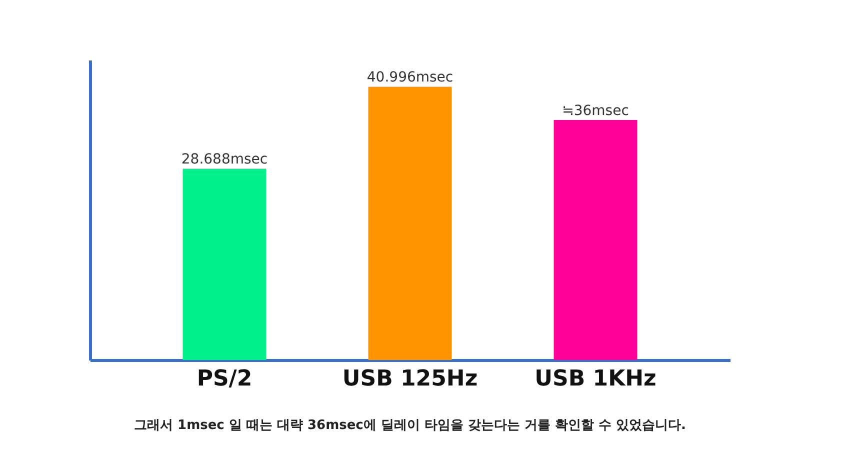 This screenshot has height=463, width=850. I want to click on data-label: 28.688msec, so click(224, 160).